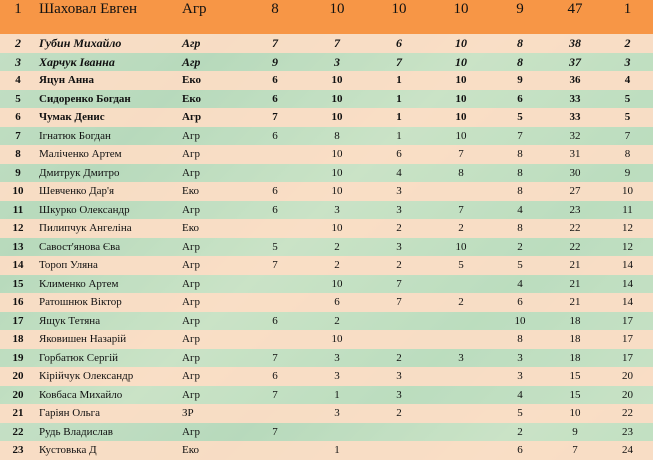 The image size is (653, 460). What do you see at coordinates (575, 154) in the screenshot?
I see `total-score: 31` at bounding box center [575, 154].